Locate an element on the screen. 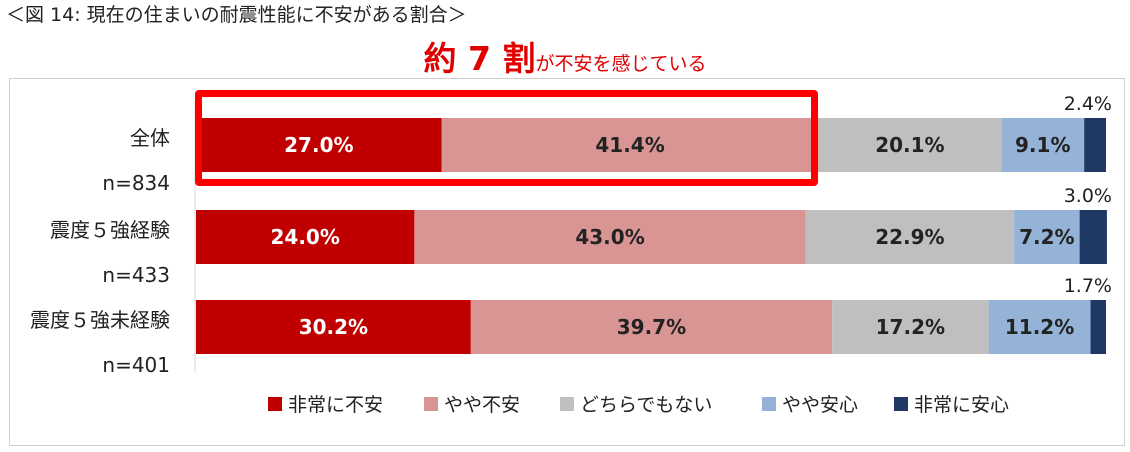  data-label: 20.1% is located at coordinates (909, 145).